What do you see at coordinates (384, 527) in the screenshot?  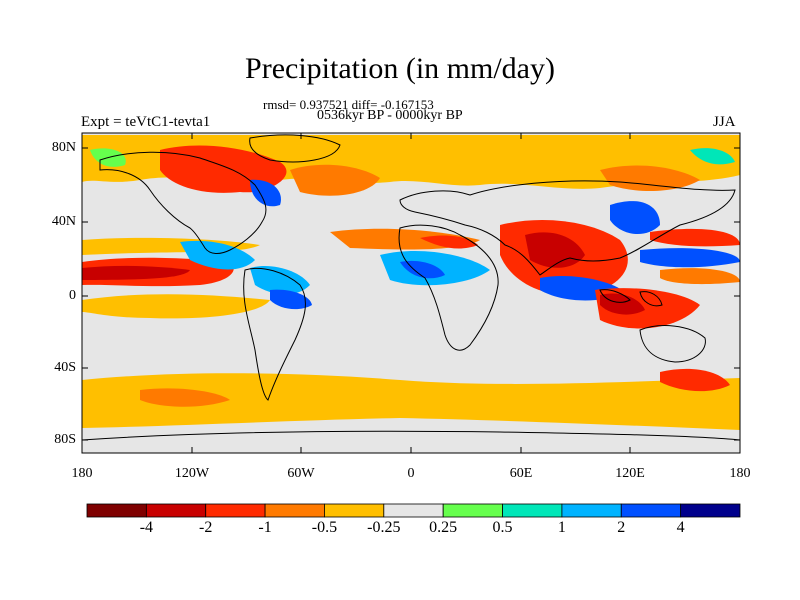 I see `colorbar-label: -0.25` at bounding box center [384, 527].